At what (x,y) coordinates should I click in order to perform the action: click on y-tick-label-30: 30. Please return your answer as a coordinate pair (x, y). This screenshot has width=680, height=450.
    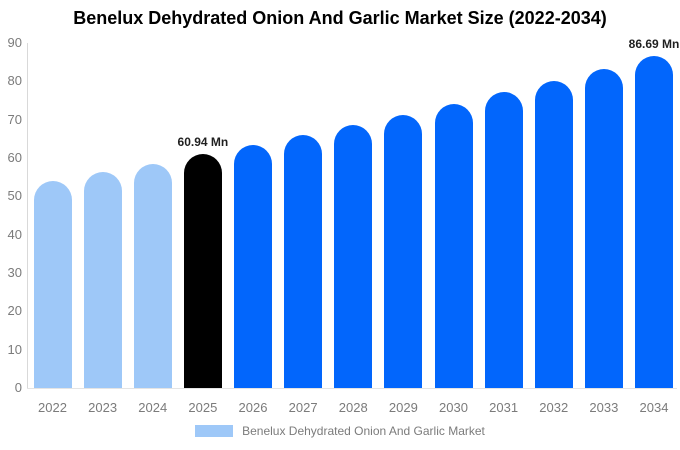
    Looking at the image, I should click on (14, 272).